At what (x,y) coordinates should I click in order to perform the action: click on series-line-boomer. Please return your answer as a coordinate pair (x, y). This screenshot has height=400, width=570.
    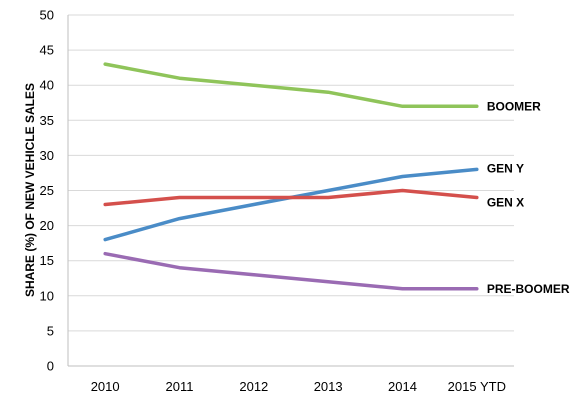
    Looking at the image, I should click on (291, 85).